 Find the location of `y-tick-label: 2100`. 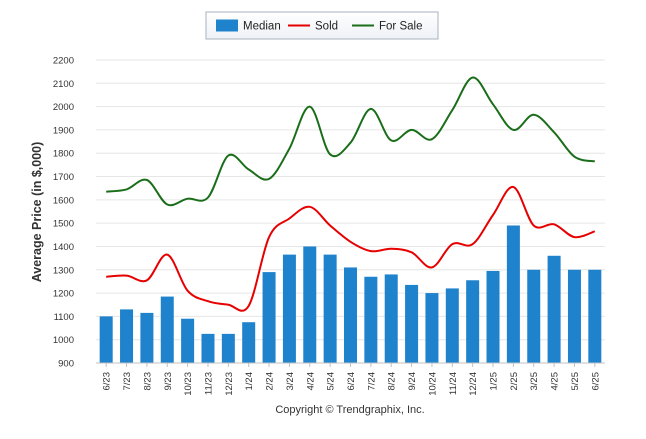

y-tick-label: 2100 is located at coordinates (63, 84).